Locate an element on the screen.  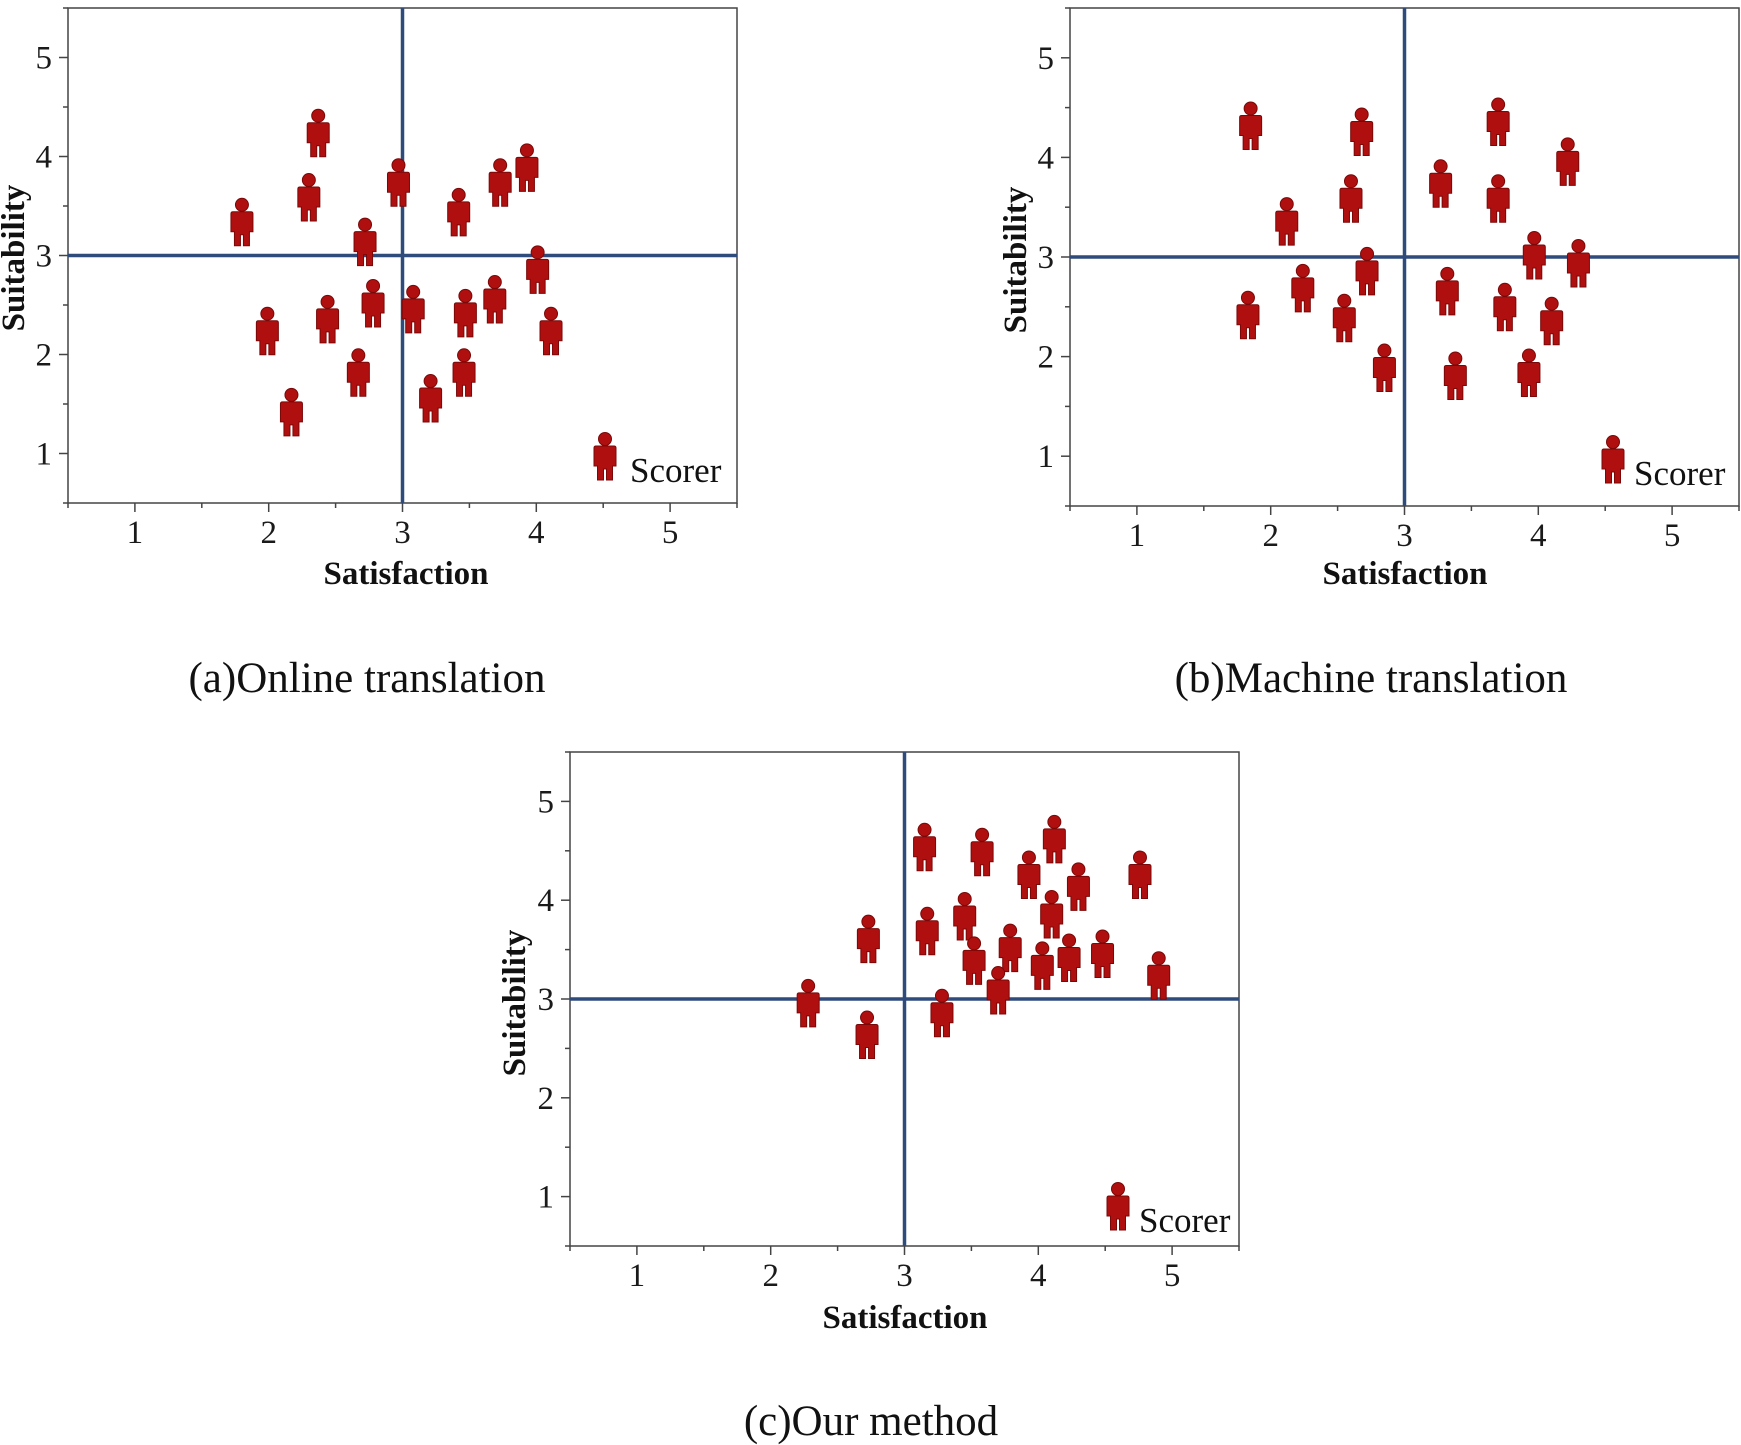
panel-caption: (a)Online translation is located at coordinates (366, 678).